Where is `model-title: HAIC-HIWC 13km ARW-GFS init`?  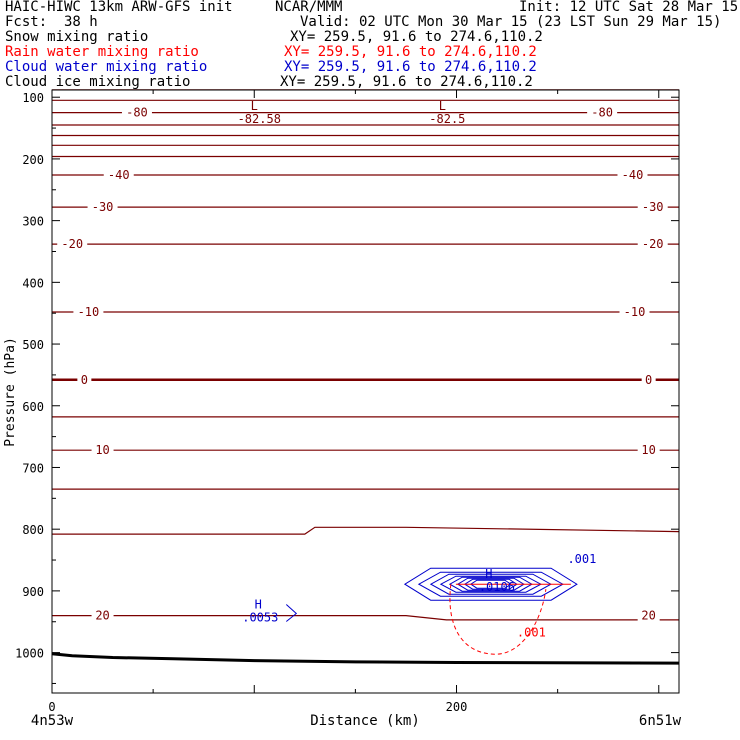
model-title: HAIC-HIWC 13km ARW-GFS init is located at coordinates (119, 7).